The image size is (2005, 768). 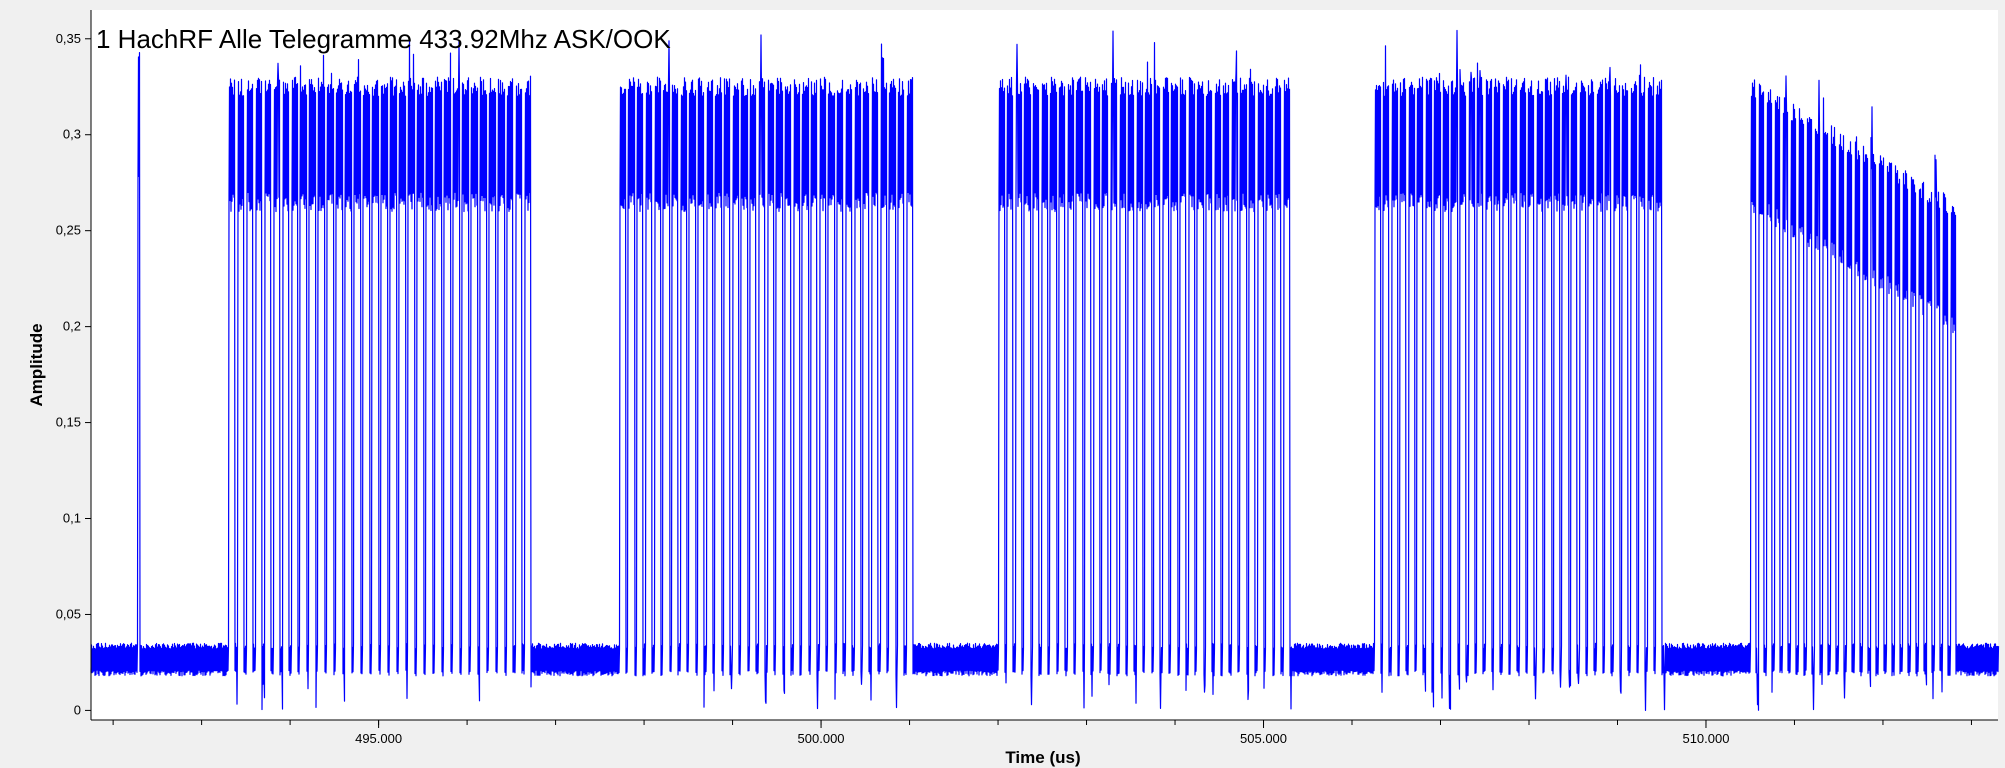 I want to click on y-tick-label: 0,25, so click(x=68, y=230).